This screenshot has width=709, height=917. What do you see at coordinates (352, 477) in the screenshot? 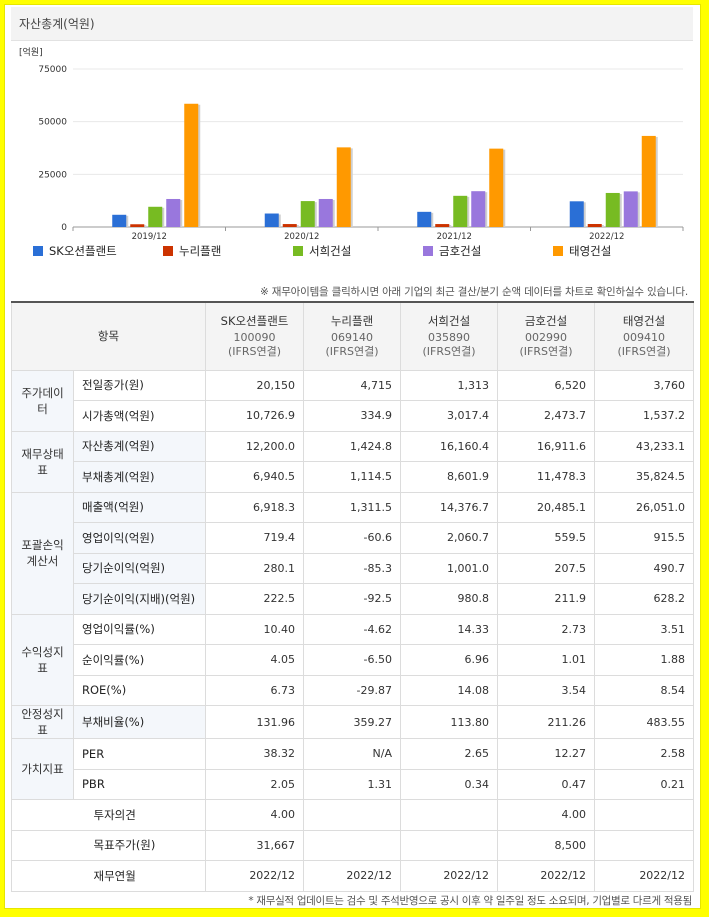
I see `value-cell: 1,114.5` at bounding box center [352, 477].